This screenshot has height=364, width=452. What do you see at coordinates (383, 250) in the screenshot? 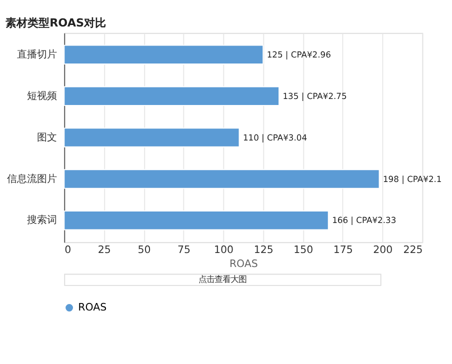
I see `x-tick-label: 200` at bounding box center [383, 250].